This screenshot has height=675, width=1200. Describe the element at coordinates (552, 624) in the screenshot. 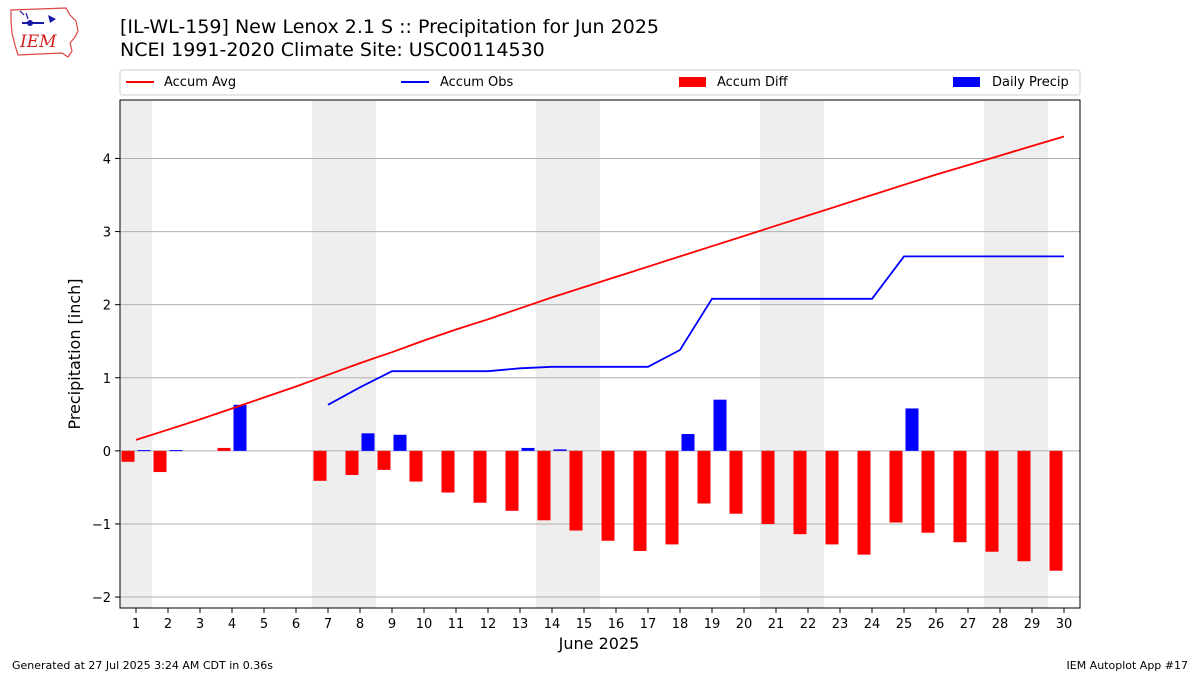

I see `x-tick-label: 14` at that location.